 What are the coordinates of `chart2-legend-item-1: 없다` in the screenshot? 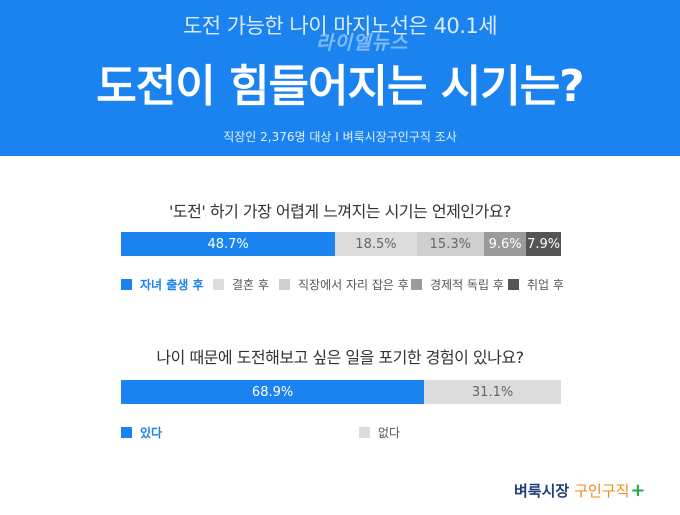 It's located at (379, 432).